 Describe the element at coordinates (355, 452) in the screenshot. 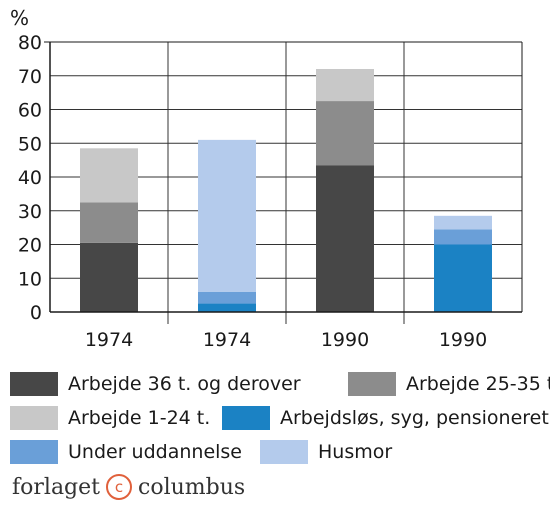

I see `legend-label: Husmor` at that location.